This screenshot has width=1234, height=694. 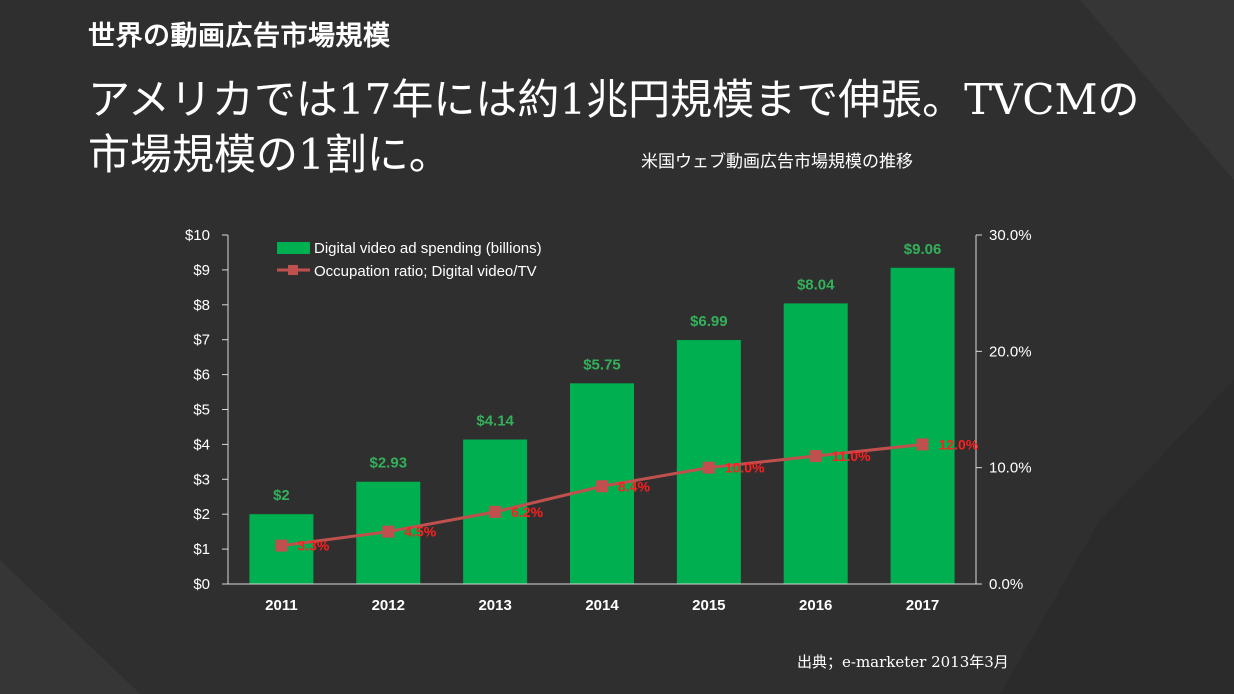 What do you see at coordinates (201, 305) in the screenshot?
I see `left-axis-tick-label: $8` at bounding box center [201, 305].